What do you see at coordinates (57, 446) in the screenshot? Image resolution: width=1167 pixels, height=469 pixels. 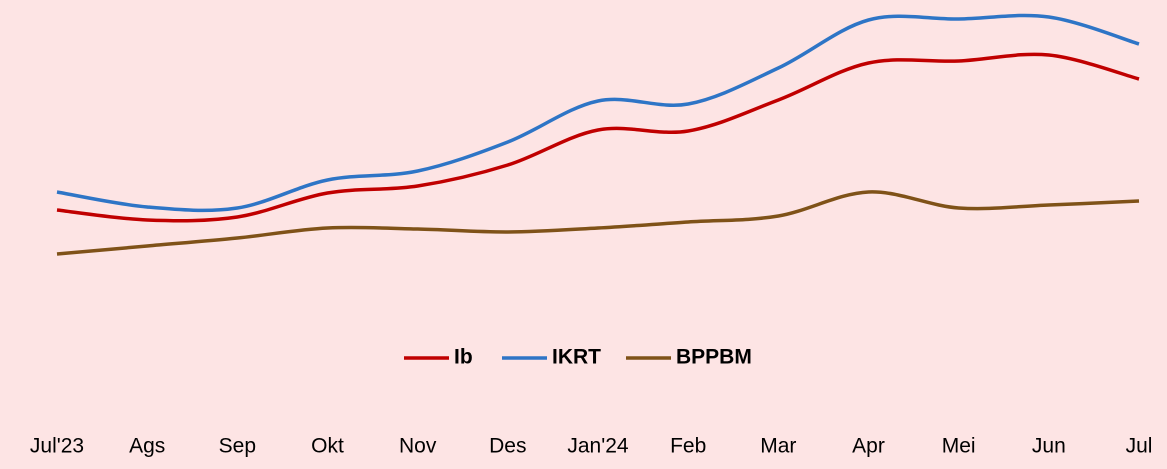 I see `x-tick-label: Jul'23` at bounding box center [57, 446].